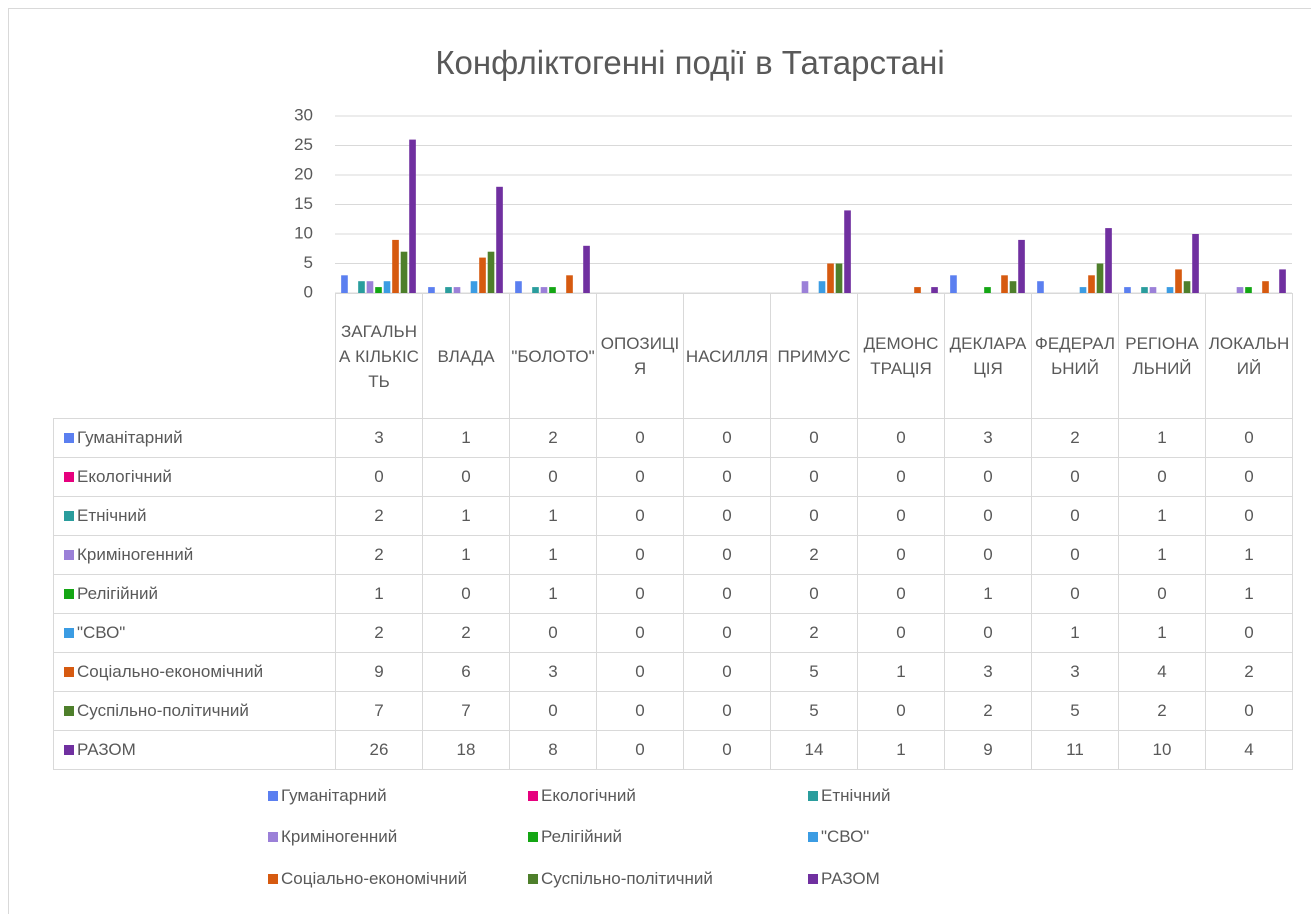 The height and width of the screenshot is (915, 1312). Describe the element at coordinates (379, 672) in the screenshot. I see `table-cell: 9` at that location.